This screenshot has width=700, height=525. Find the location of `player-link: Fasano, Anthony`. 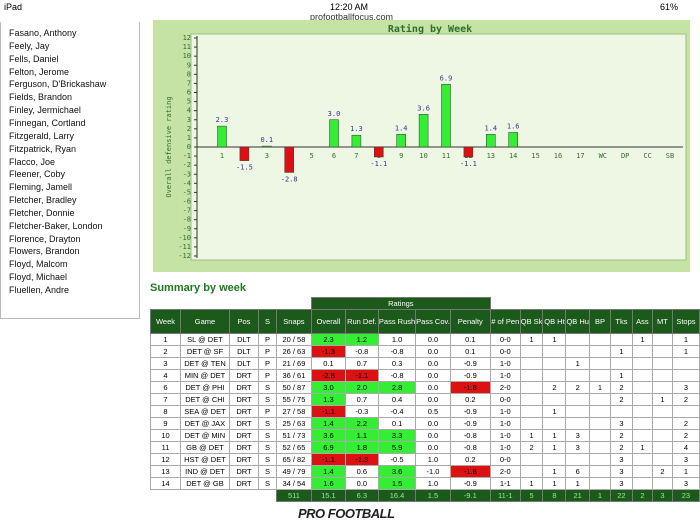

player-link: Fasano, Anthony is located at coordinates (43, 33).